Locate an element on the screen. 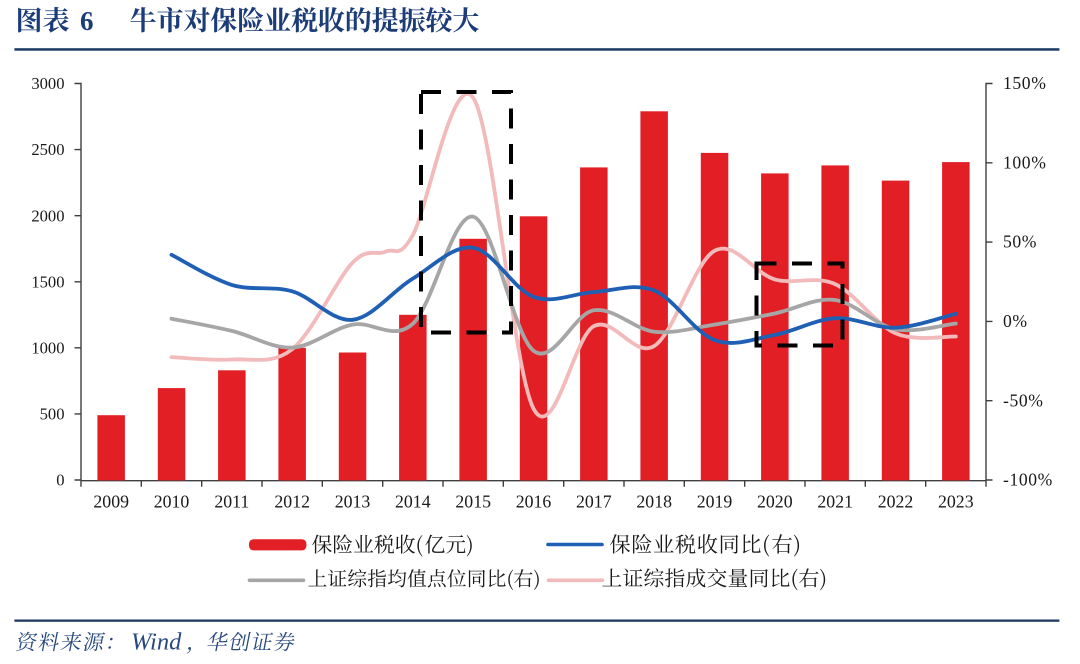  svg-text: 2014 is located at coordinates (413, 502).